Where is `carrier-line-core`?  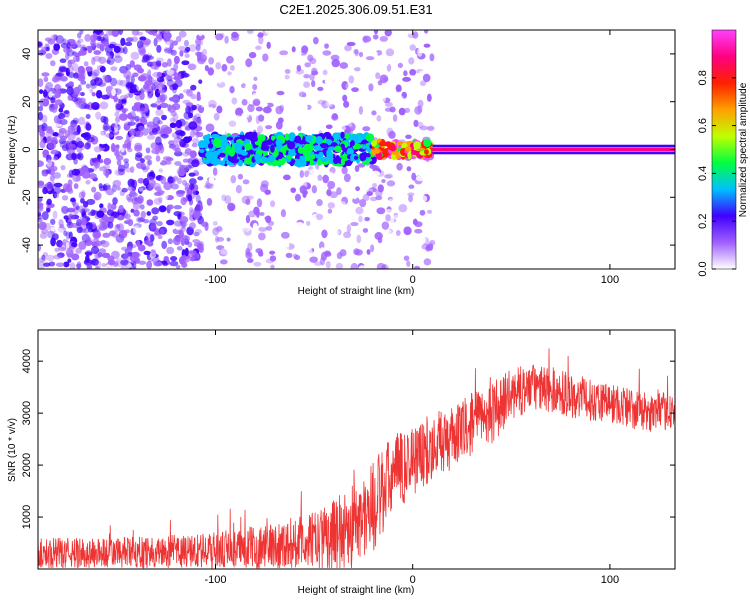 carrier-line-core is located at coordinates (553, 149).